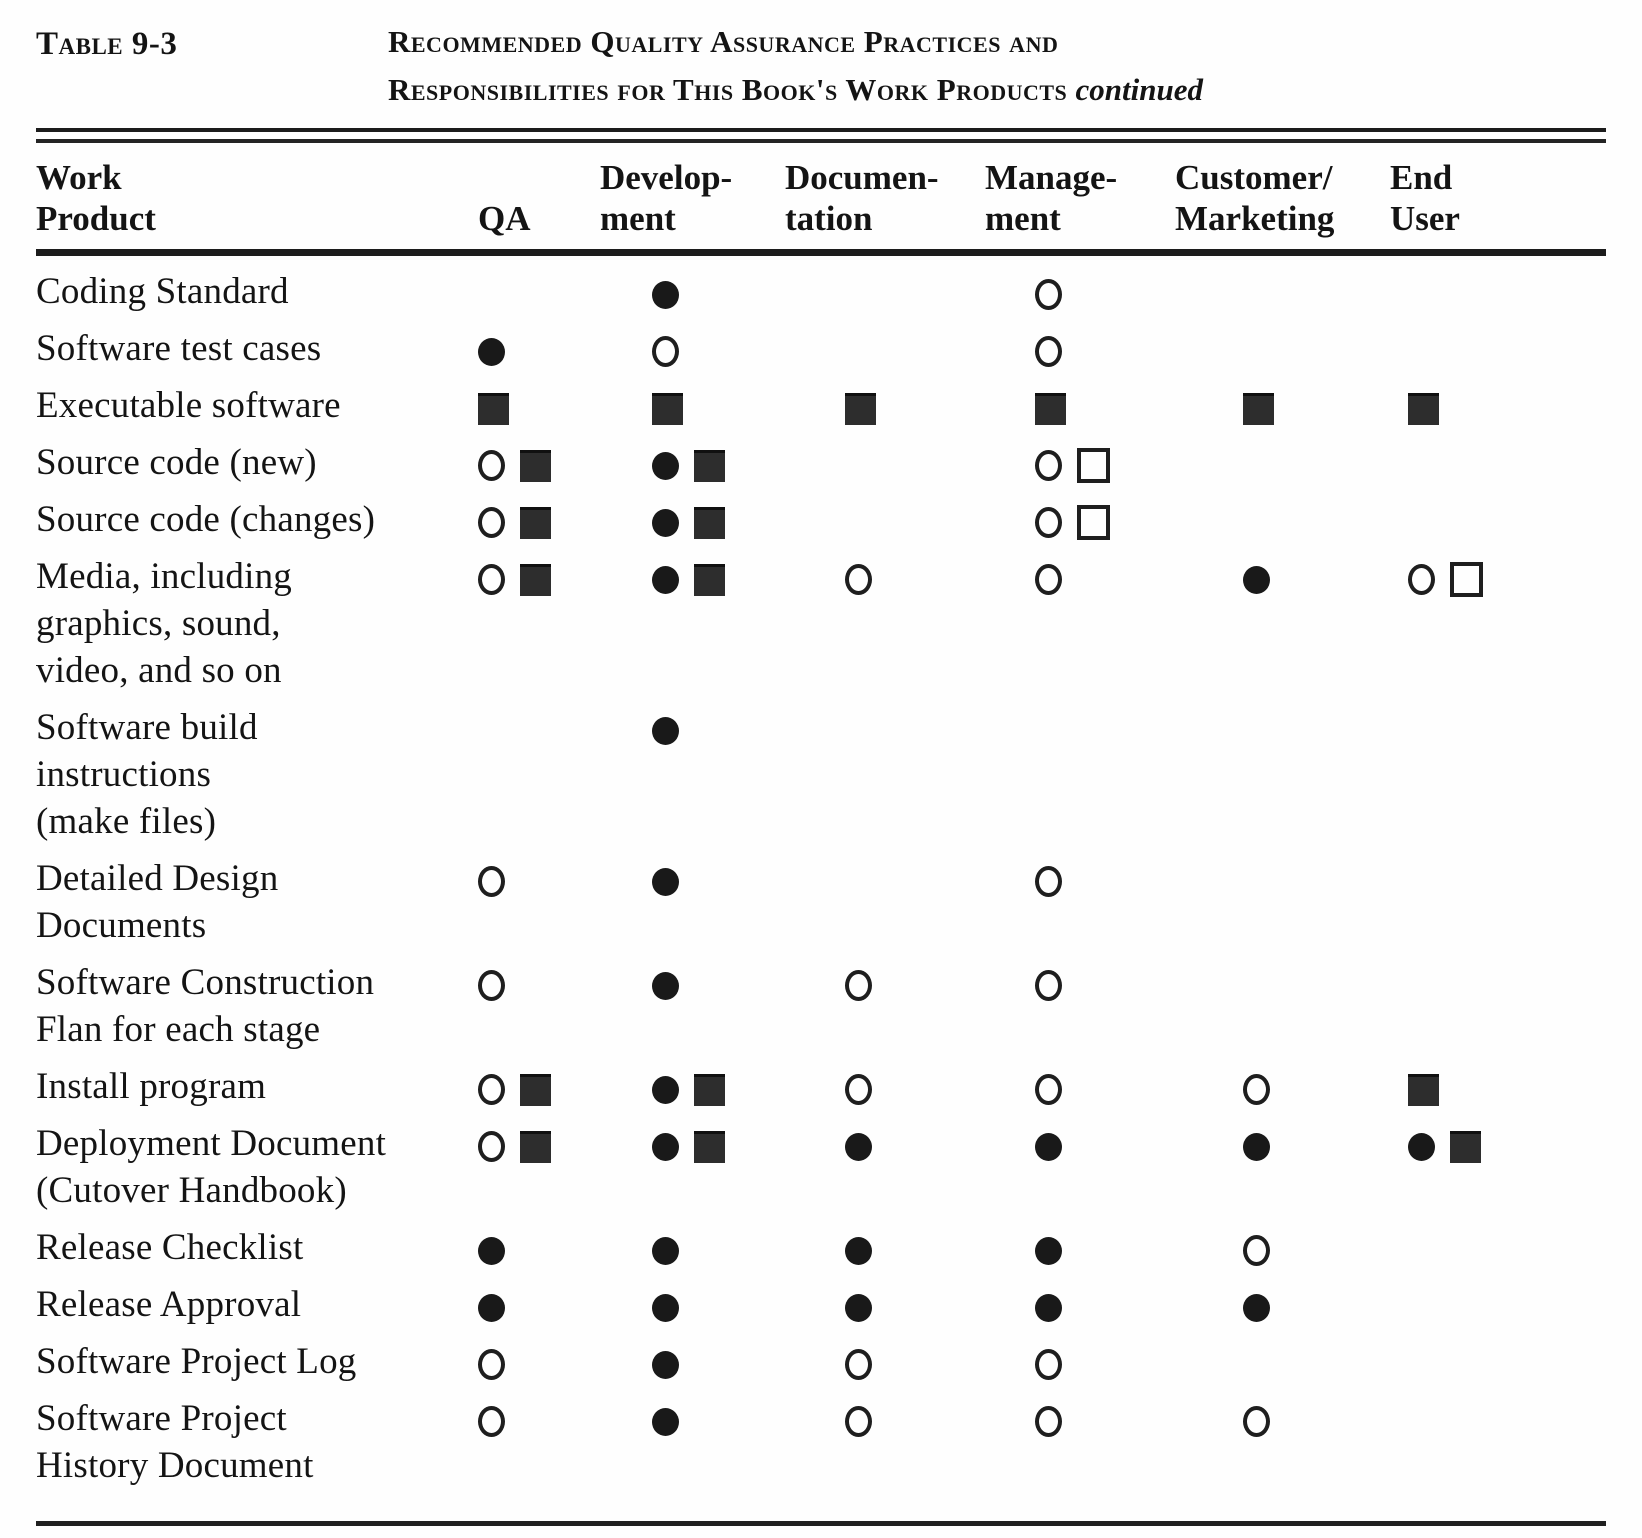  I want to click on work-product-cell: Software build instructions (make files), so click(147, 774).